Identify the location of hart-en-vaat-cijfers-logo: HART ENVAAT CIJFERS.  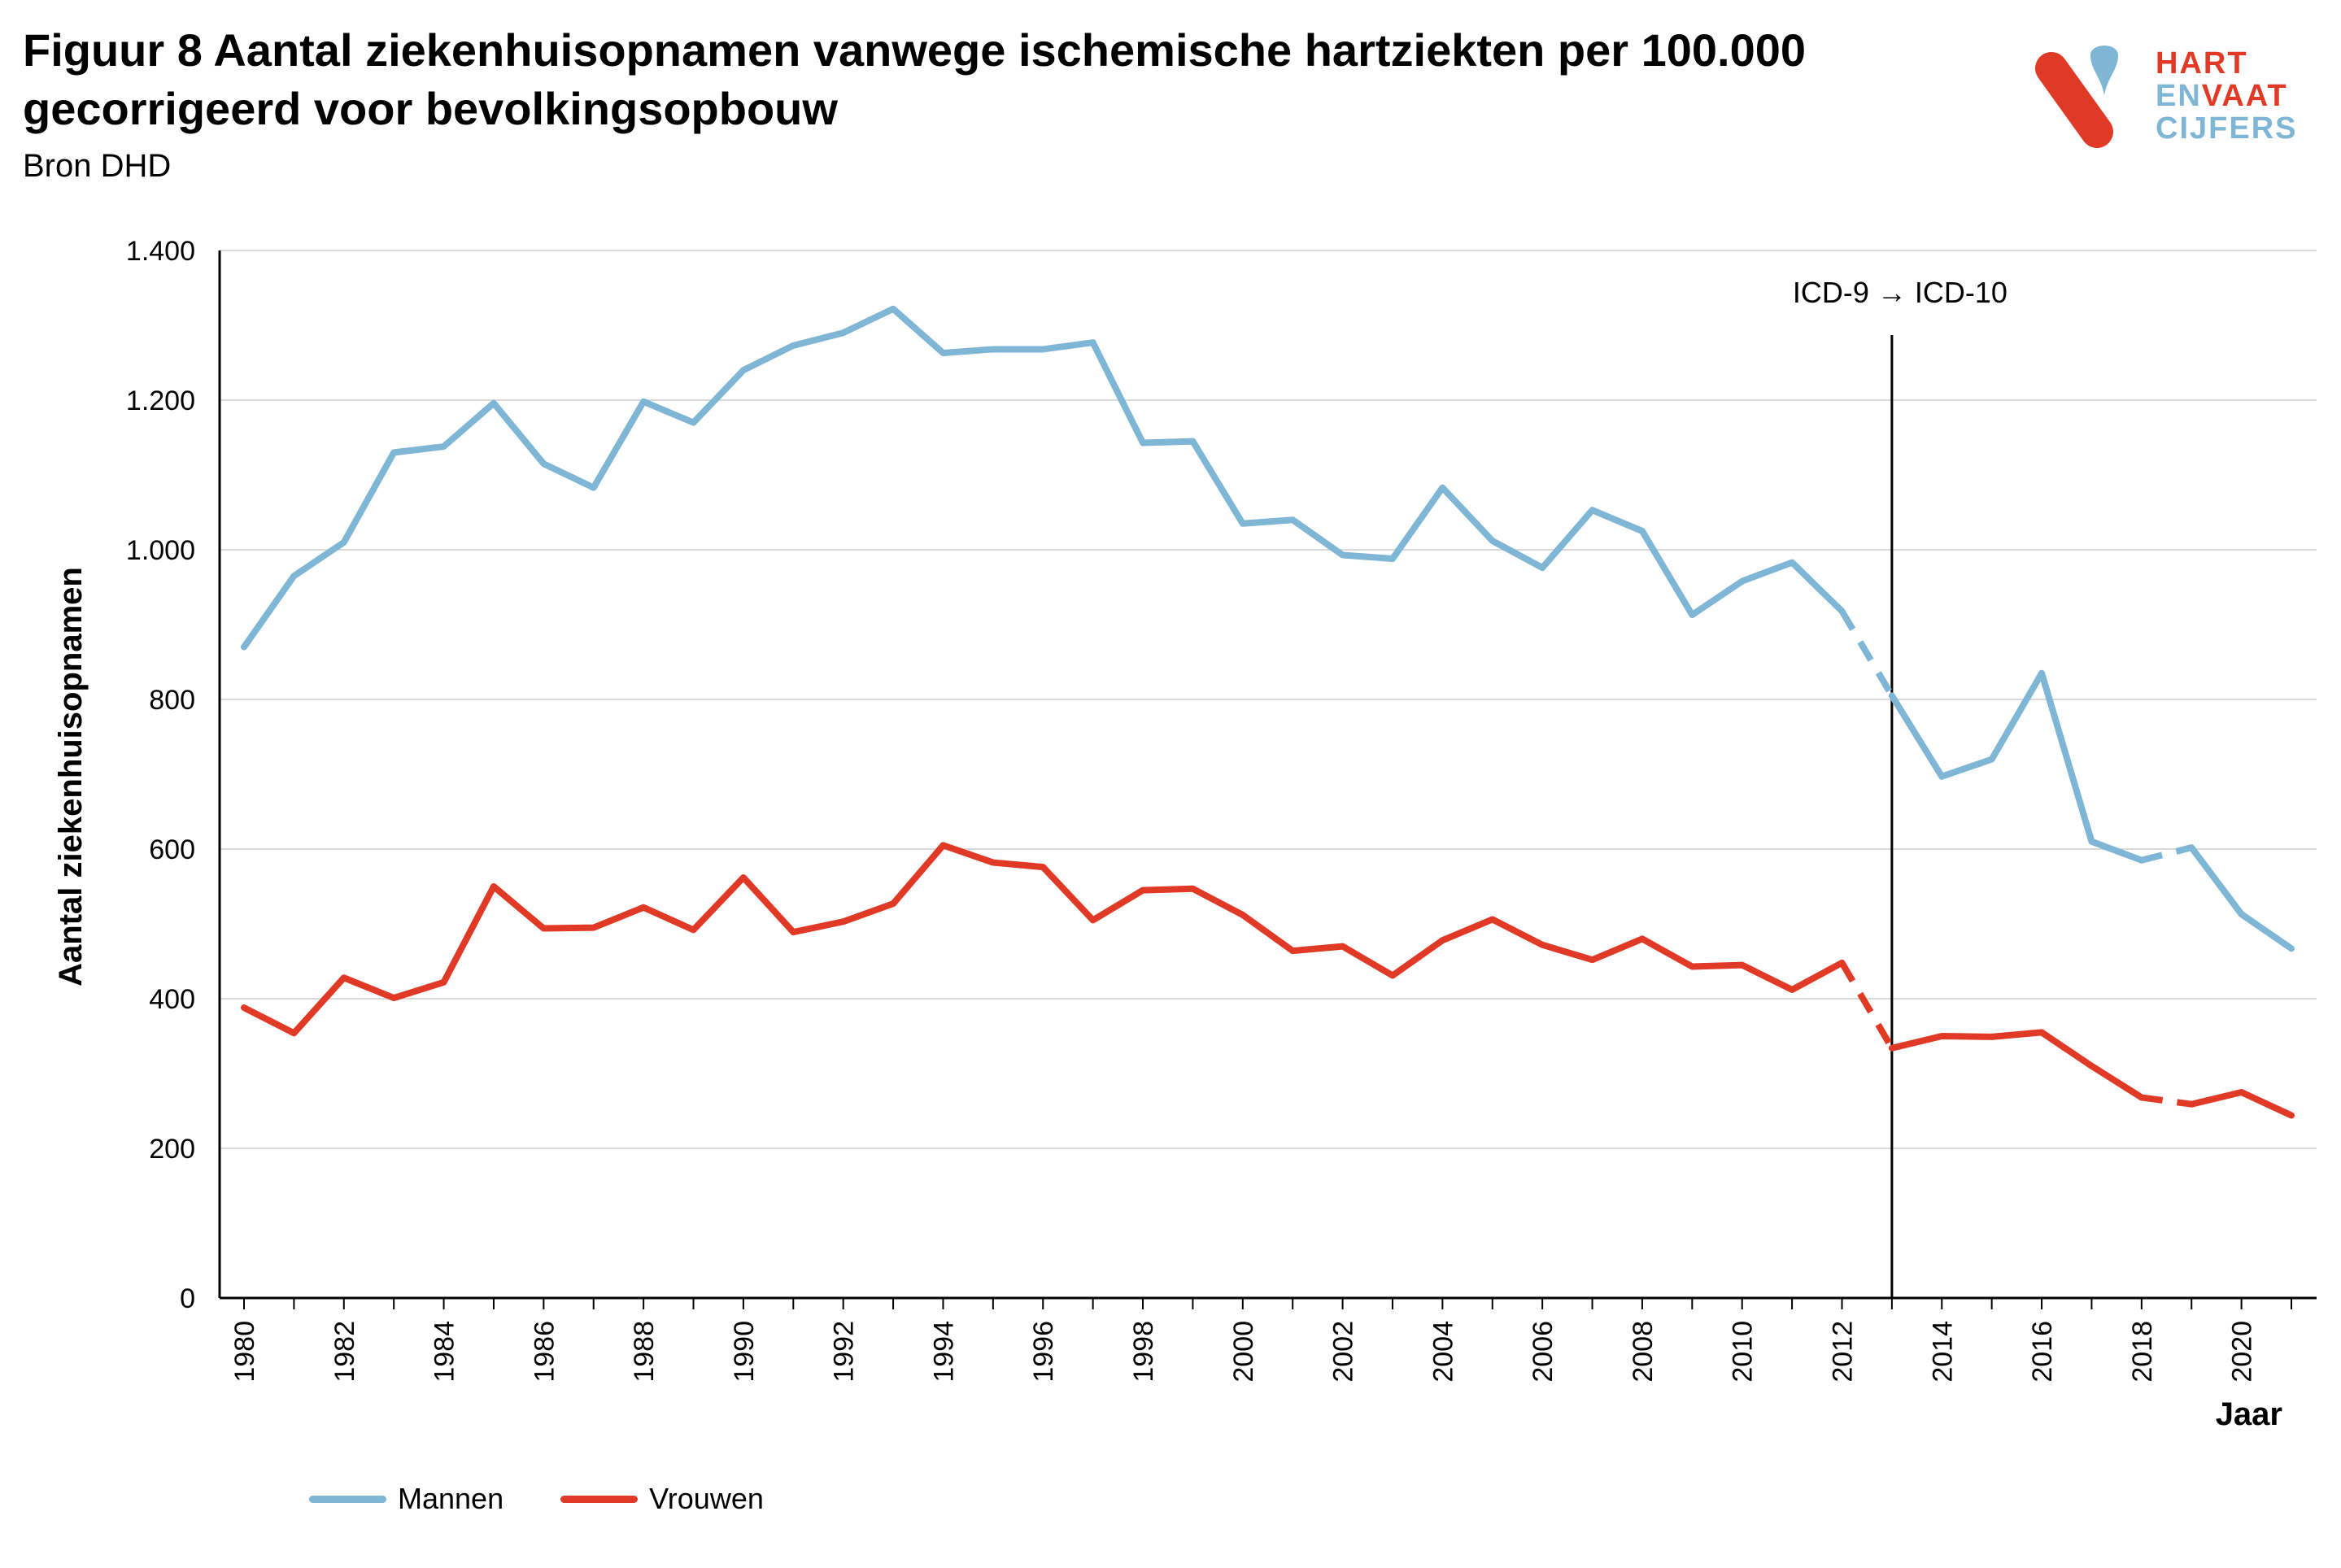
(2180, 95).